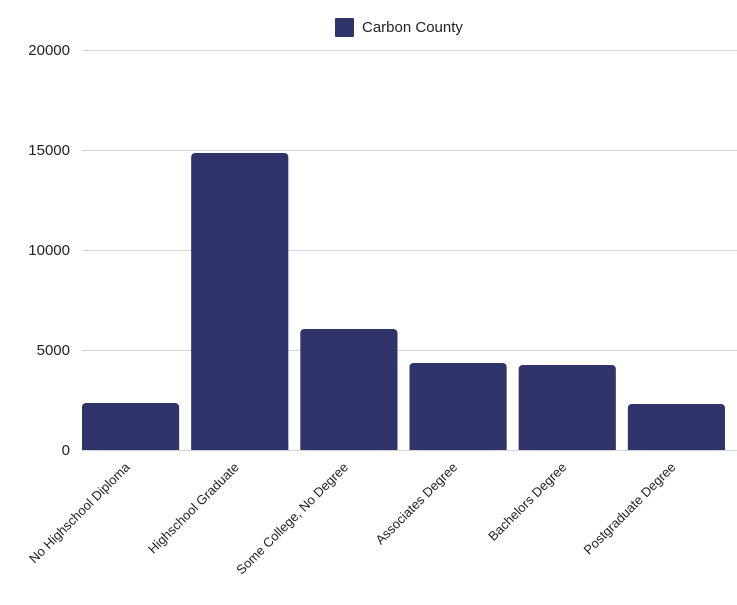 This screenshot has height=605, width=737. I want to click on x-tick-label: Bachelors Degree, so click(527, 502).